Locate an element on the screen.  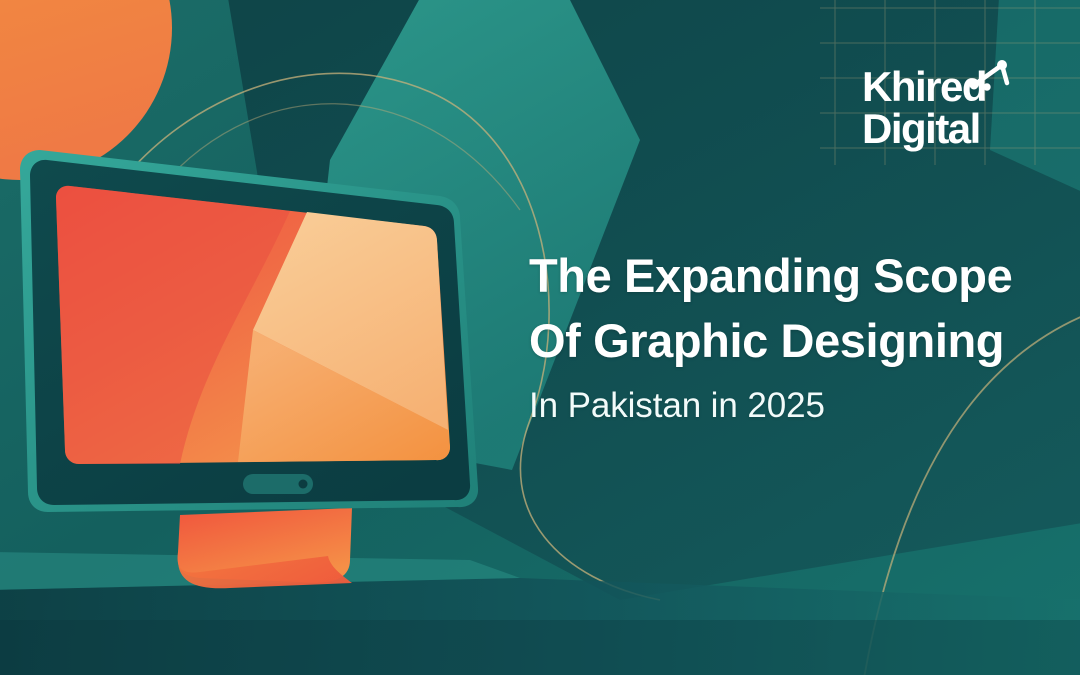
headline-line-1: The Expanding Scope is located at coordinates (771, 275).